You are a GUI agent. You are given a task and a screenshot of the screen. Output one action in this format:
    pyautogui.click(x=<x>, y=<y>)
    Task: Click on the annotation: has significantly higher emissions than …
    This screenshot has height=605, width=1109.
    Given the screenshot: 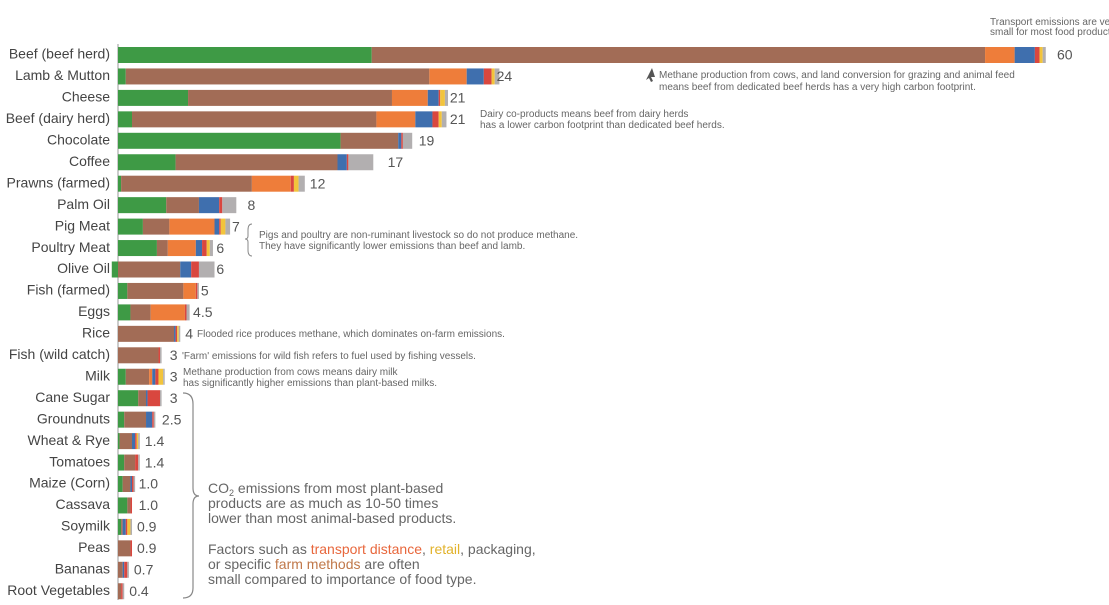 What is the action you would take?
    pyautogui.click(x=310, y=383)
    